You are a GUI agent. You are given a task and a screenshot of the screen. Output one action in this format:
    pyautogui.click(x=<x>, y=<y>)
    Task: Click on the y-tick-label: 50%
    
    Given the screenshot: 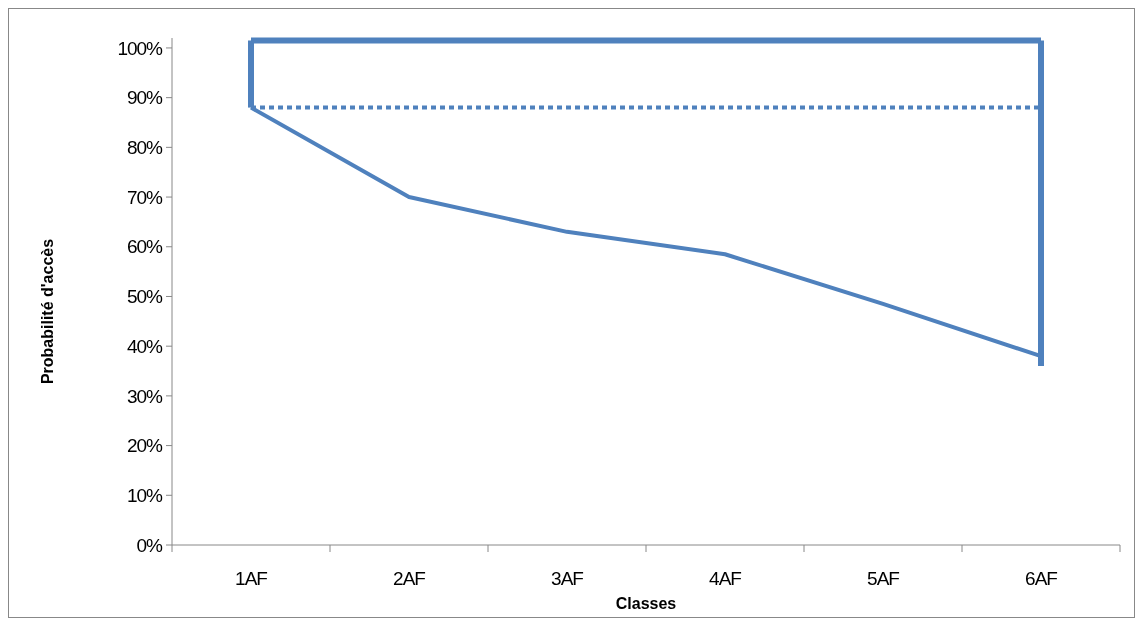 What is the action you would take?
    pyautogui.click(x=145, y=297)
    